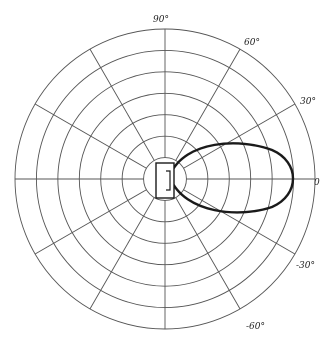  What do you see at coordinates (308, 102) in the screenshot?
I see `angle-label-30: 30°` at bounding box center [308, 102].